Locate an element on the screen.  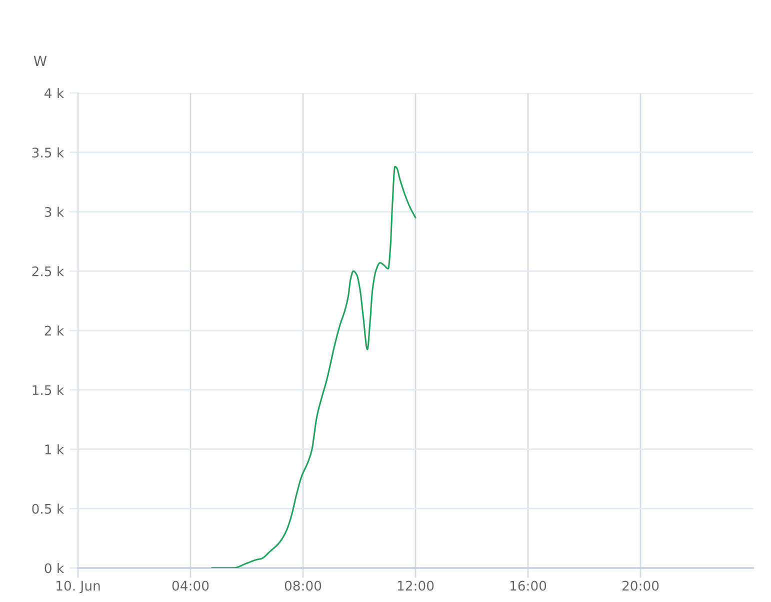
y-tick-label: 0.5 k is located at coordinates (48, 509).